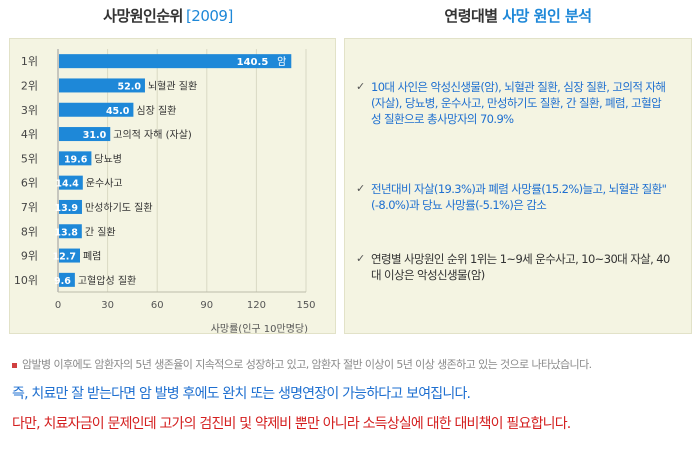 The height and width of the screenshot is (450, 700). Describe the element at coordinates (29, 158) in the screenshot. I see `rank-label: 5위` at that location.